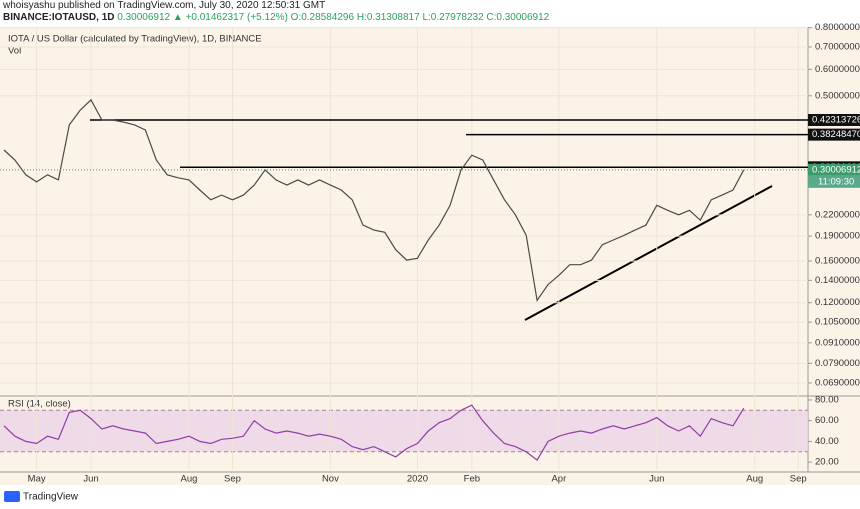 The image size is (860, 509). What do you see at coordinates (144, 17) in the screenshot?
I see `last: 0.30006912` at bounding box center [144, 17].